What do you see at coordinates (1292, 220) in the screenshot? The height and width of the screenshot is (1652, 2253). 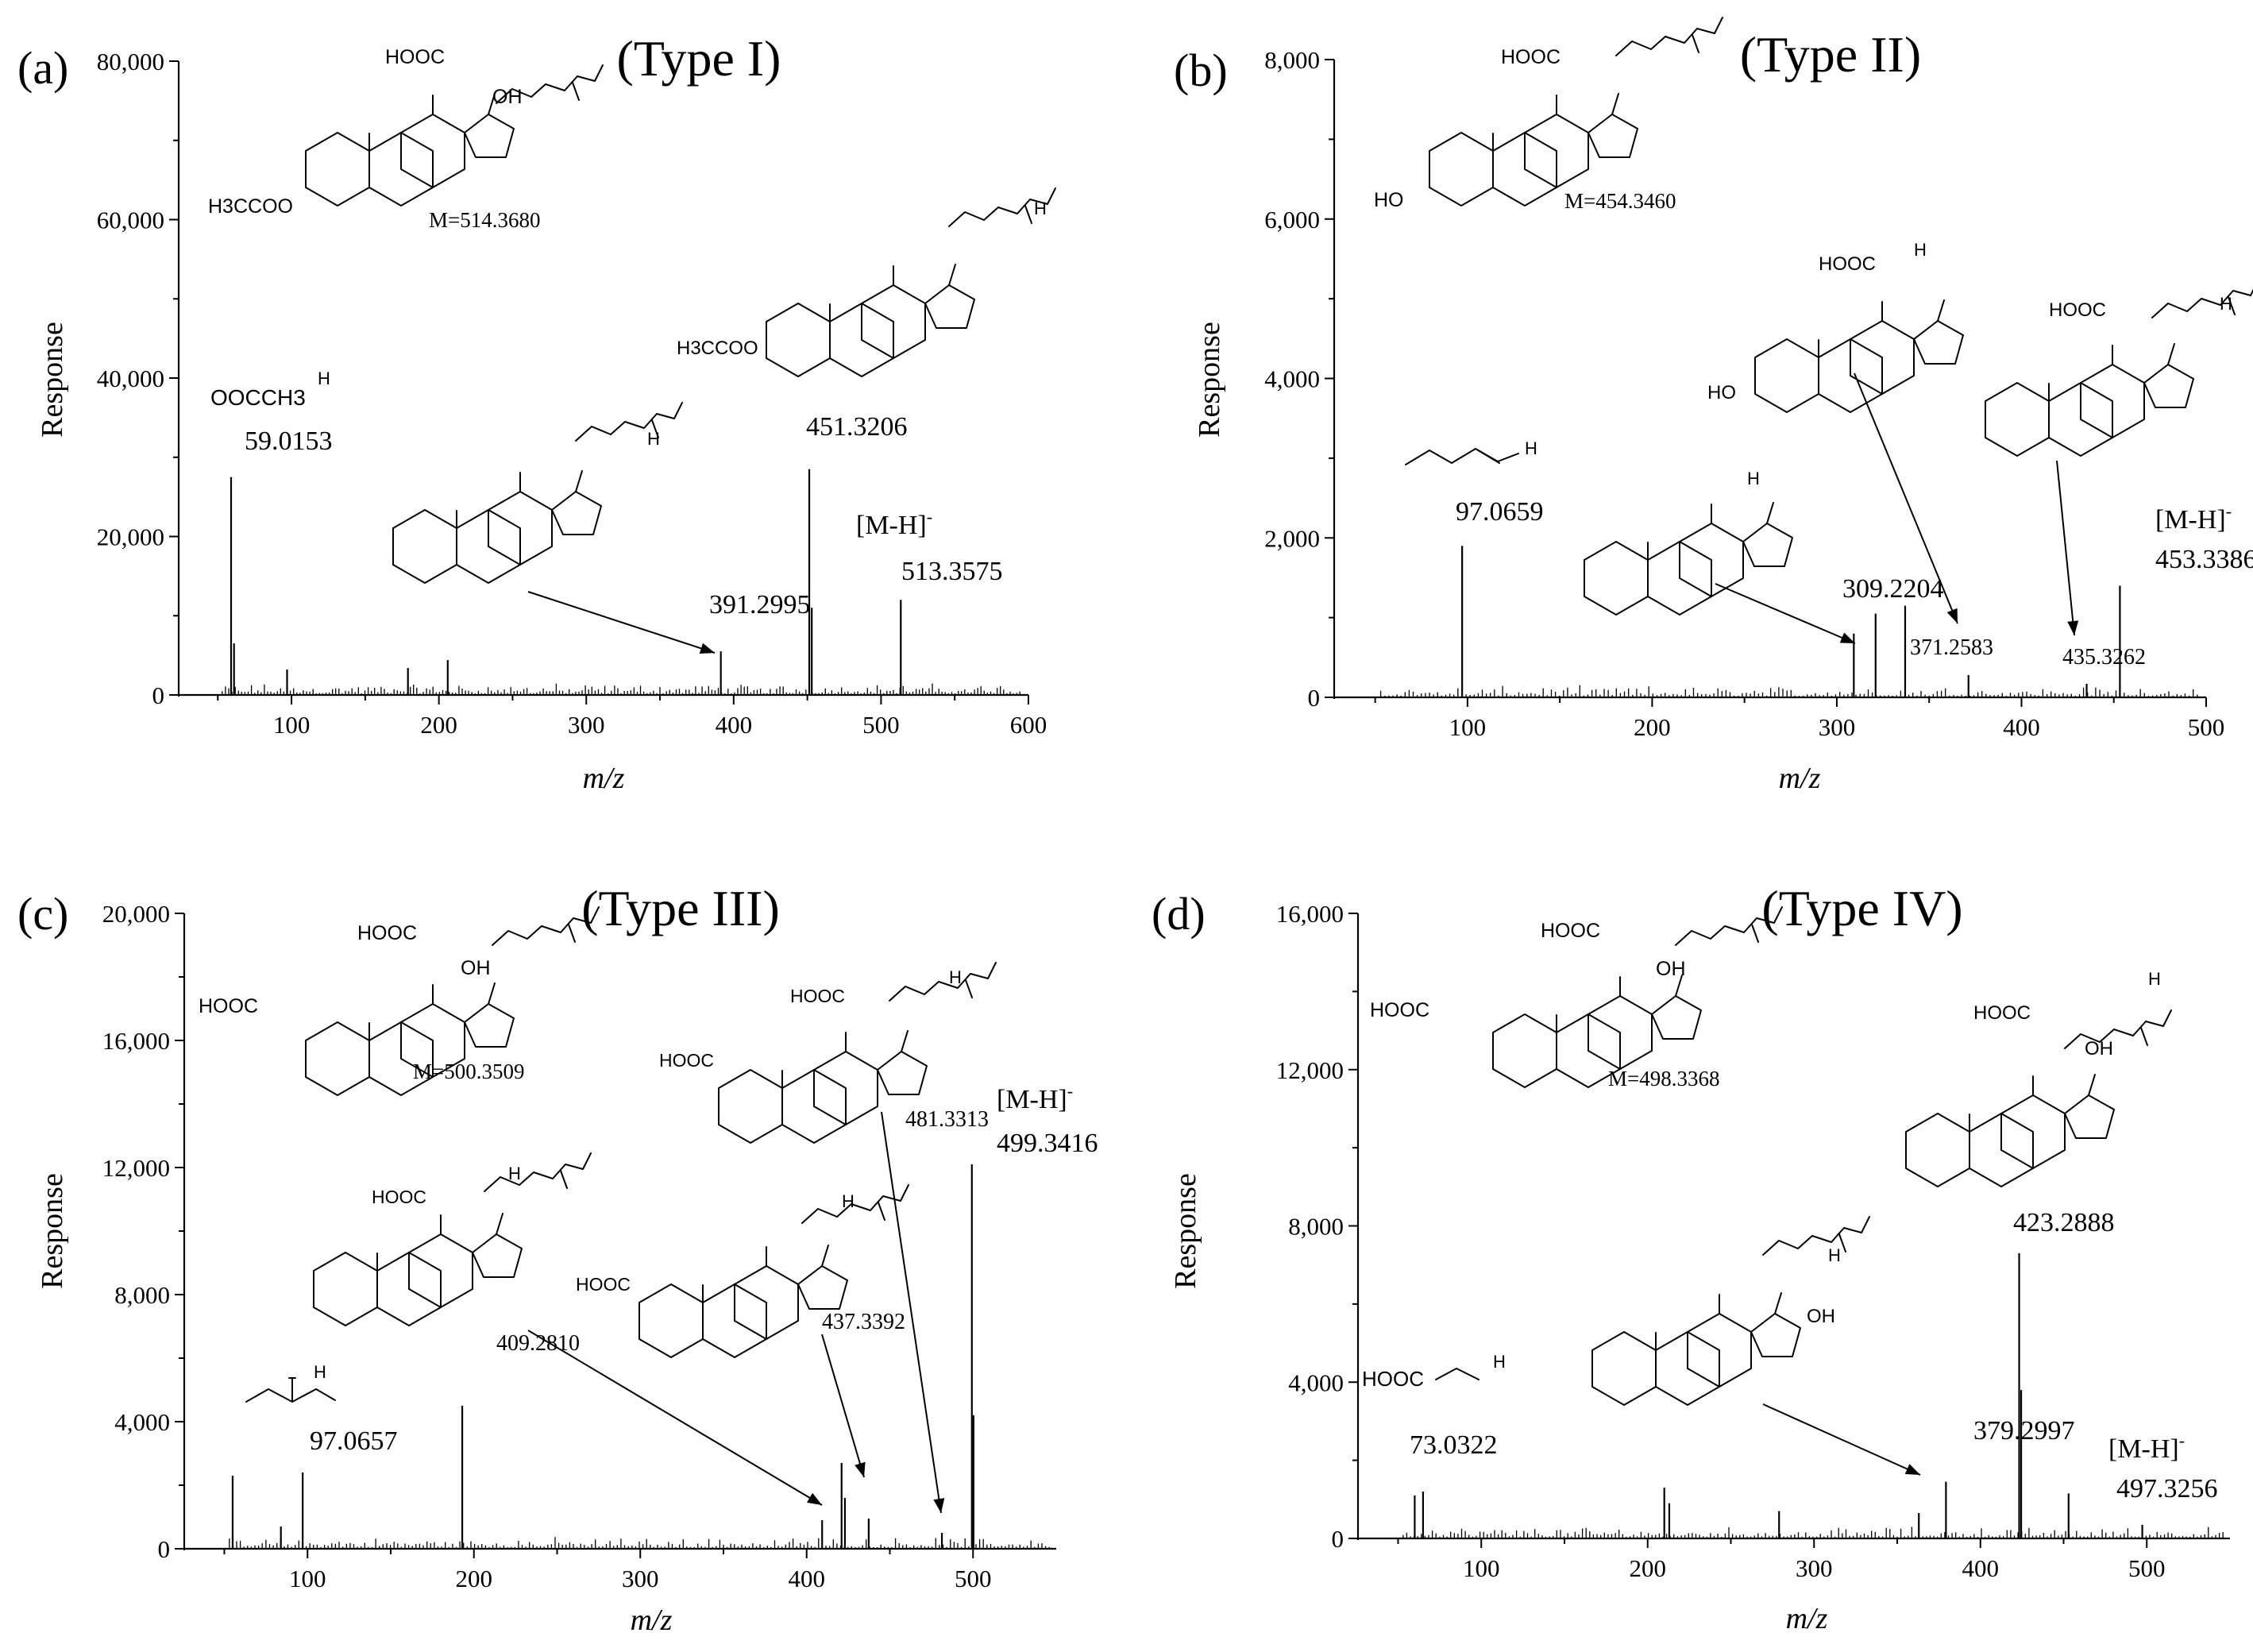 I see `y-tick-label: 6,000` at bounding box center [1292, 220].